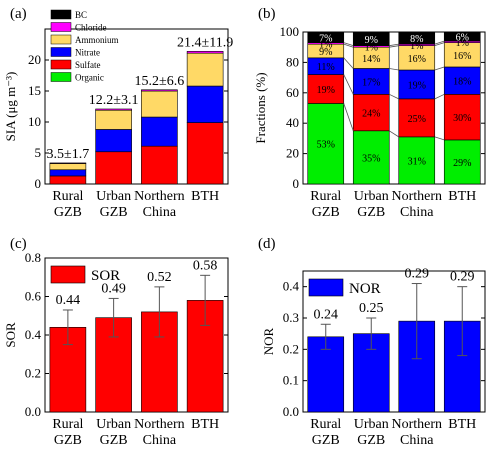  I want to click on segment-label: 6%, so click(462, 38).